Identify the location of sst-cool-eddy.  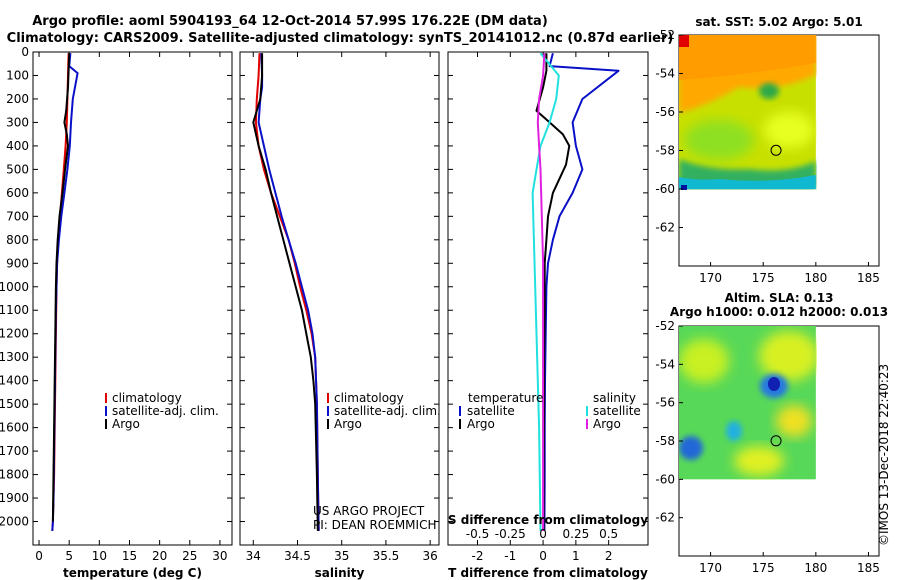
(769, 91).